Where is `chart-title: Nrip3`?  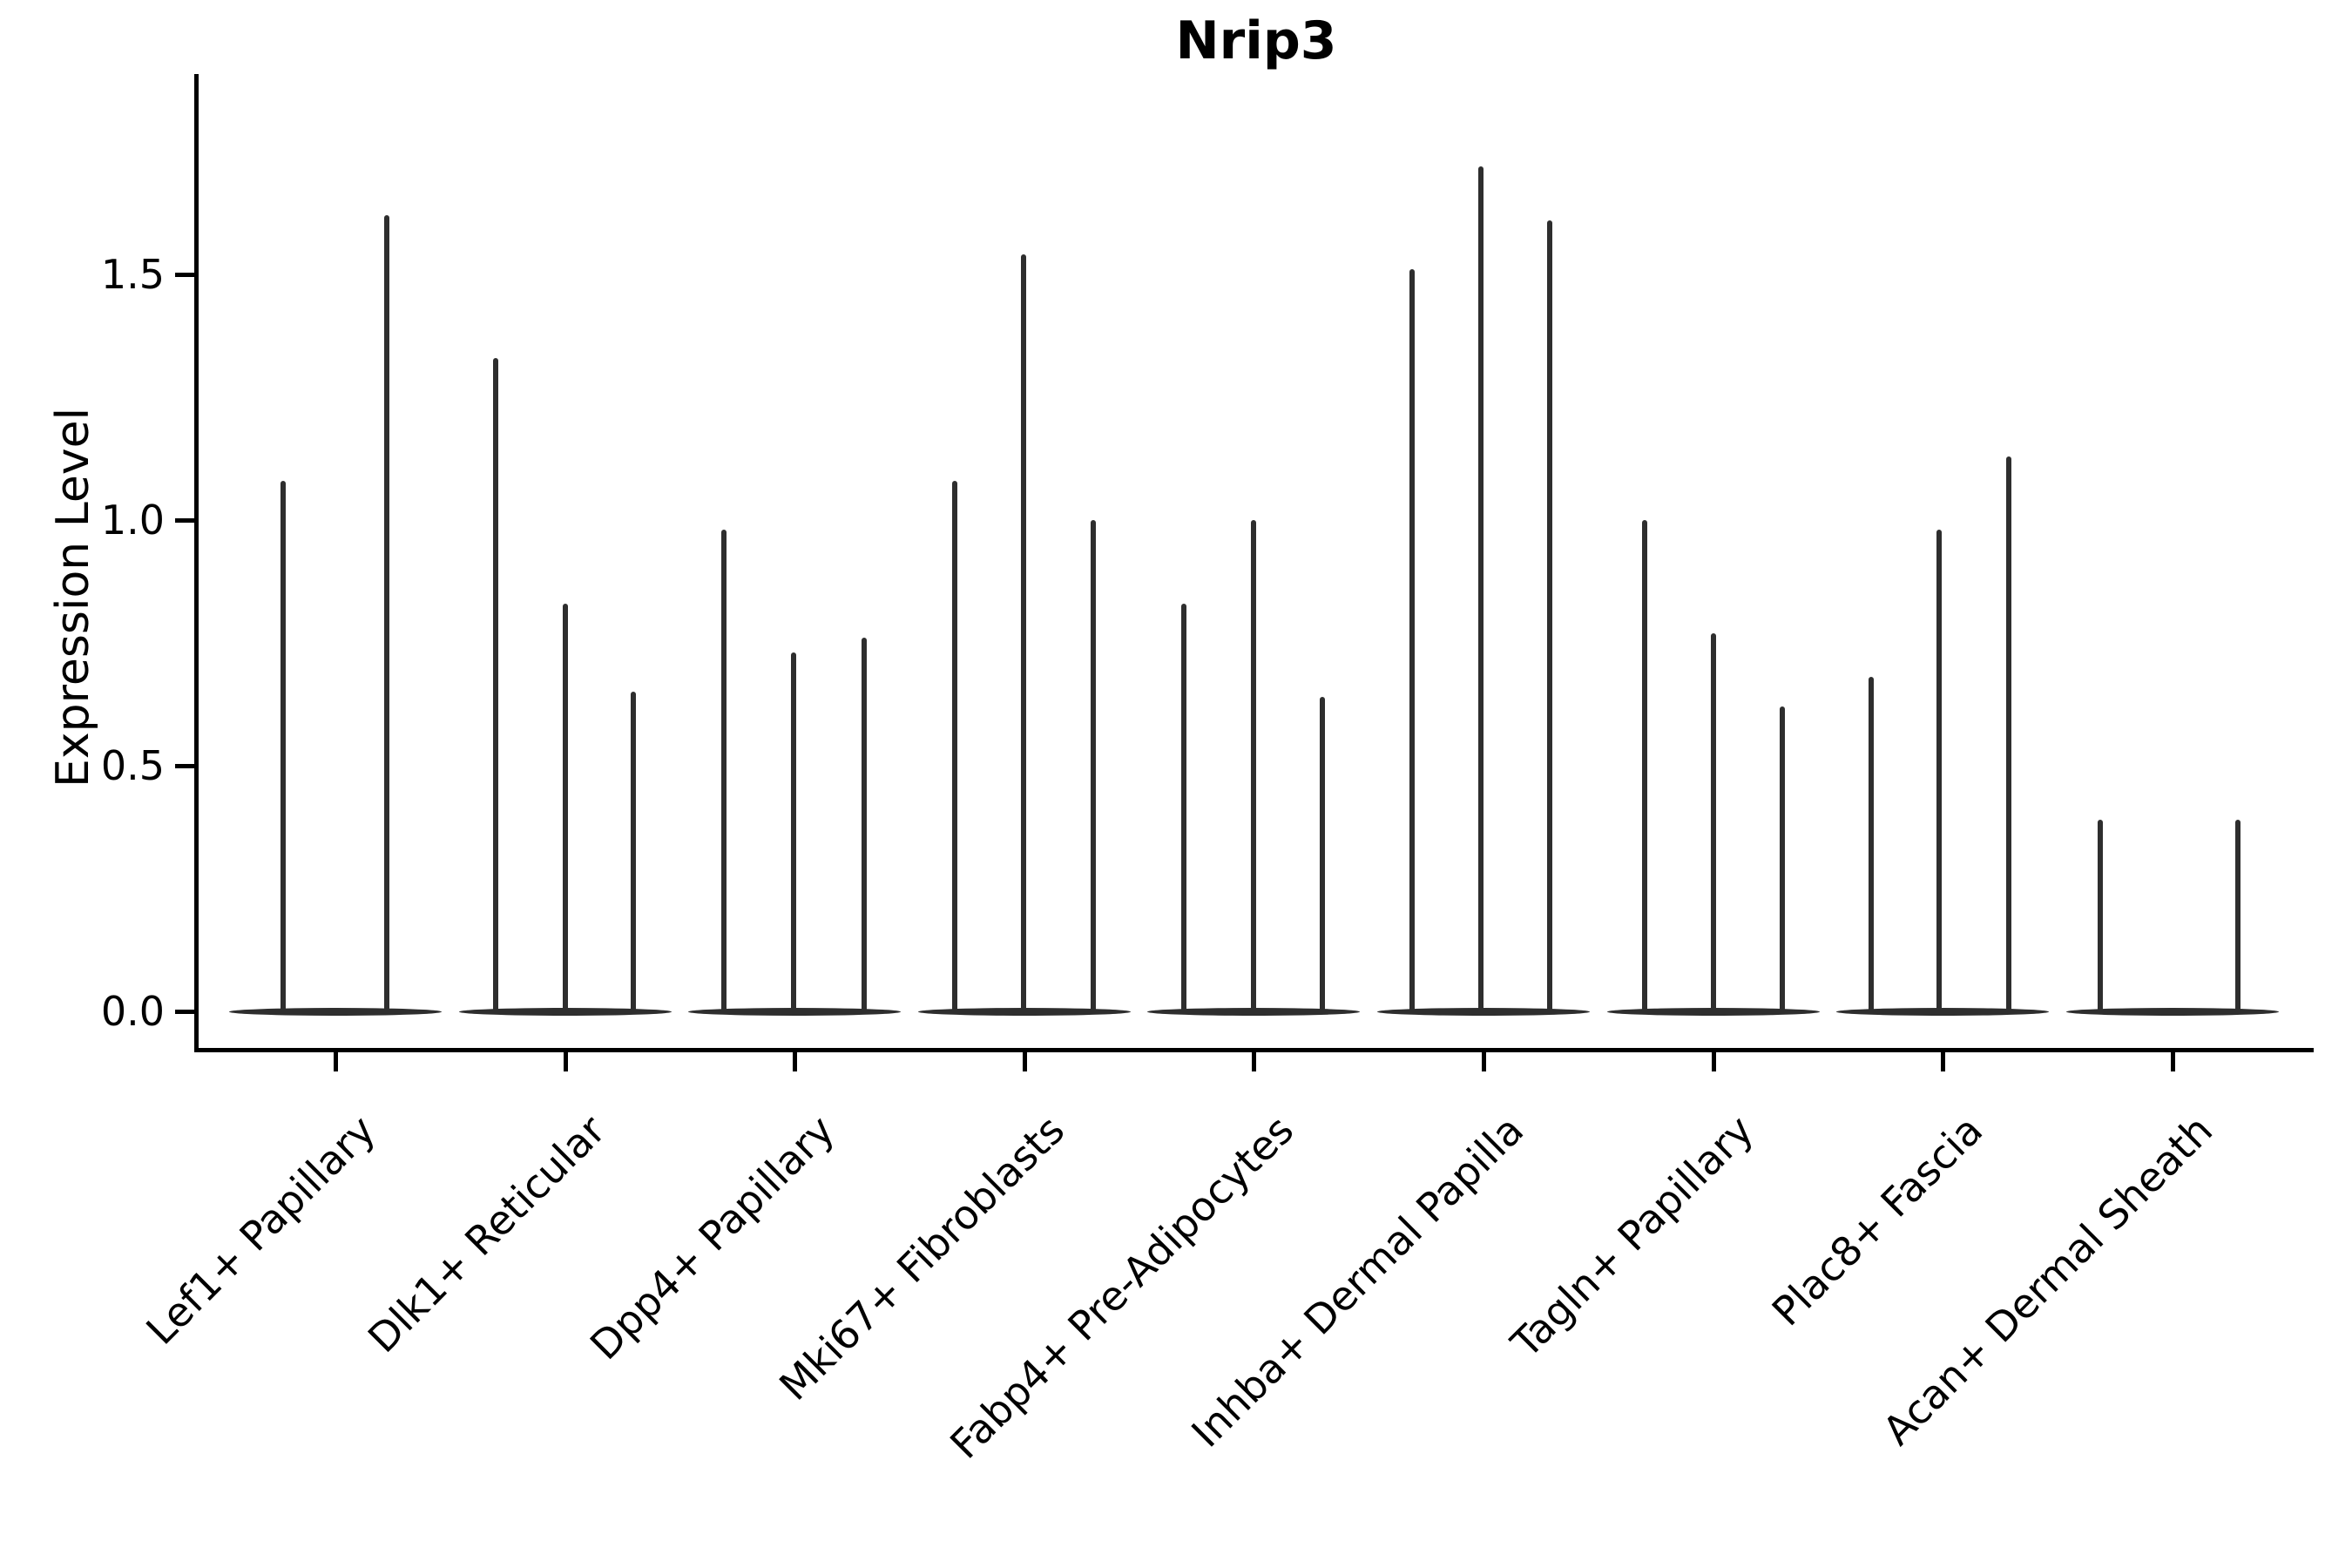
chart-title: Nrip3 is located at coordinates (1256, 40).